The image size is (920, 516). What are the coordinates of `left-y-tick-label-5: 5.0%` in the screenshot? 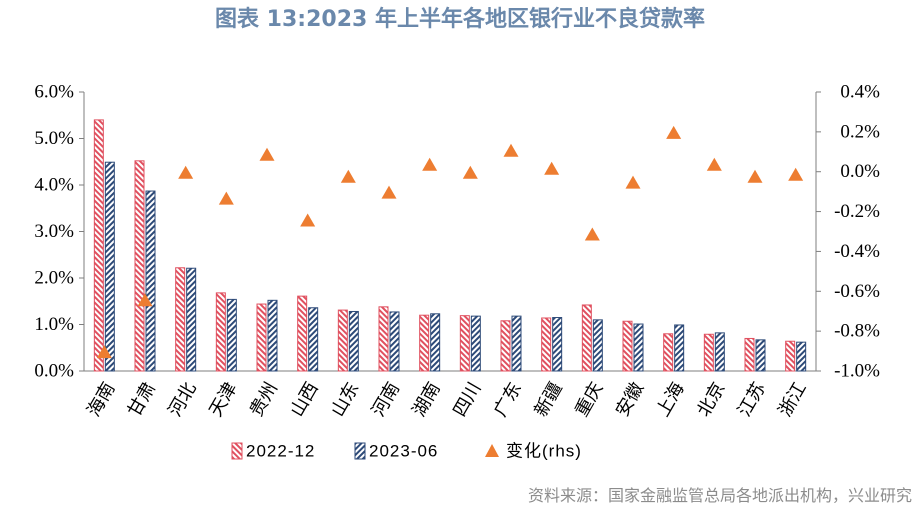 It's located at (54, 138).